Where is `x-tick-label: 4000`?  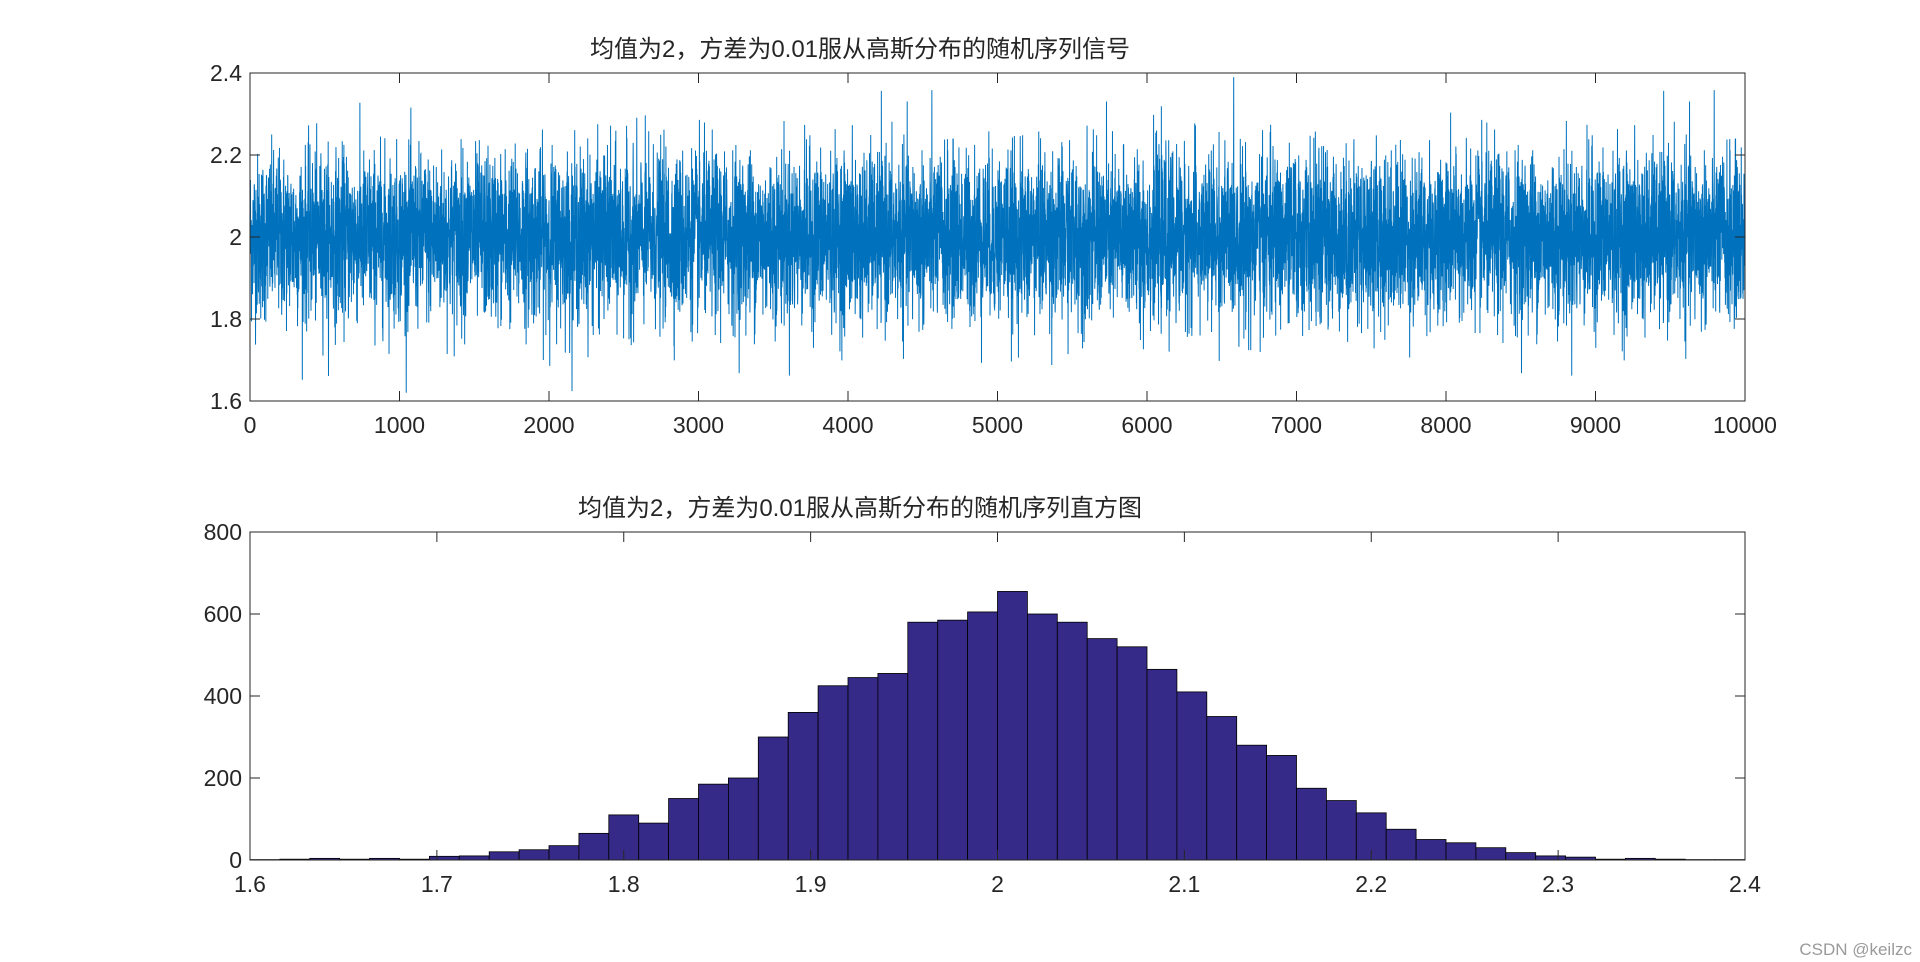 x-tick-label: 4000 is located at coordinates (847, 425).